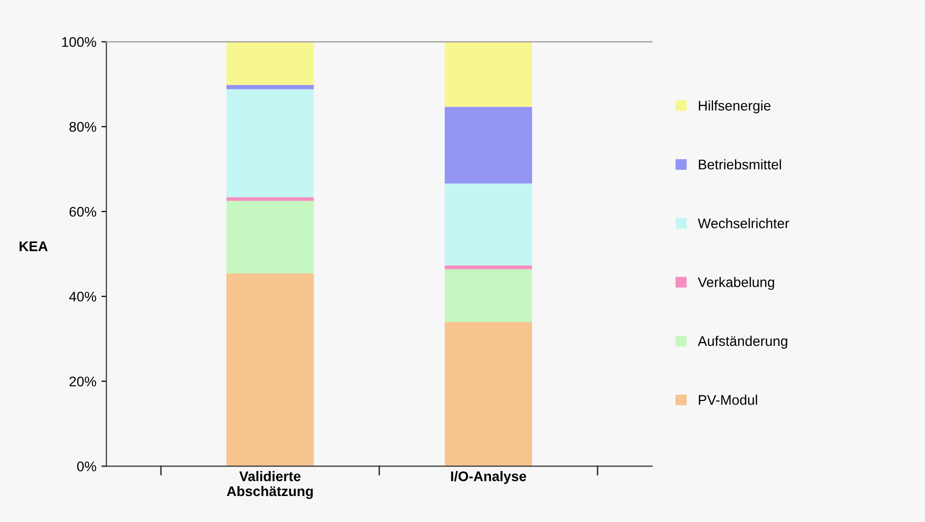  I want to click on x-tick-label: Validierte Abschätzung, so click(269, 485).